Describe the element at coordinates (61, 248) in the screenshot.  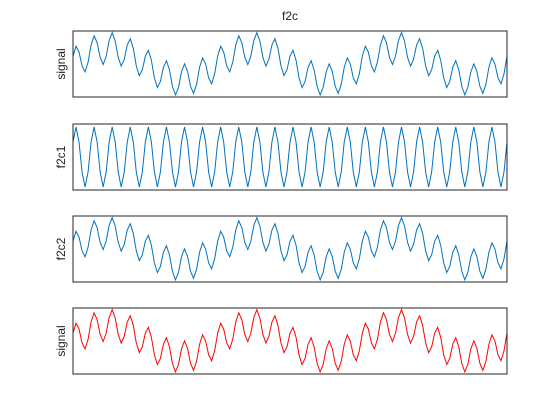
I see `y-axis-label: f2c2` at that location.